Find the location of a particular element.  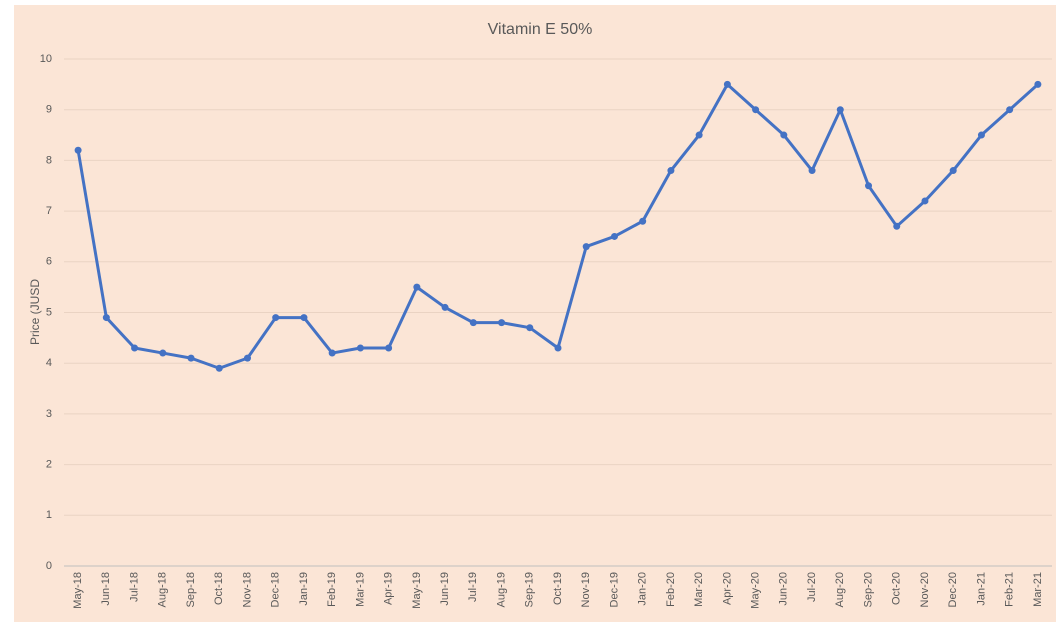

x-tick-label: Jul-19 is located at coordinates (473, 587).